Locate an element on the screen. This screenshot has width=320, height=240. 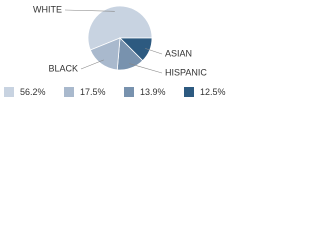
slice-label: HISPANIC is located at coordinates (186, 72).